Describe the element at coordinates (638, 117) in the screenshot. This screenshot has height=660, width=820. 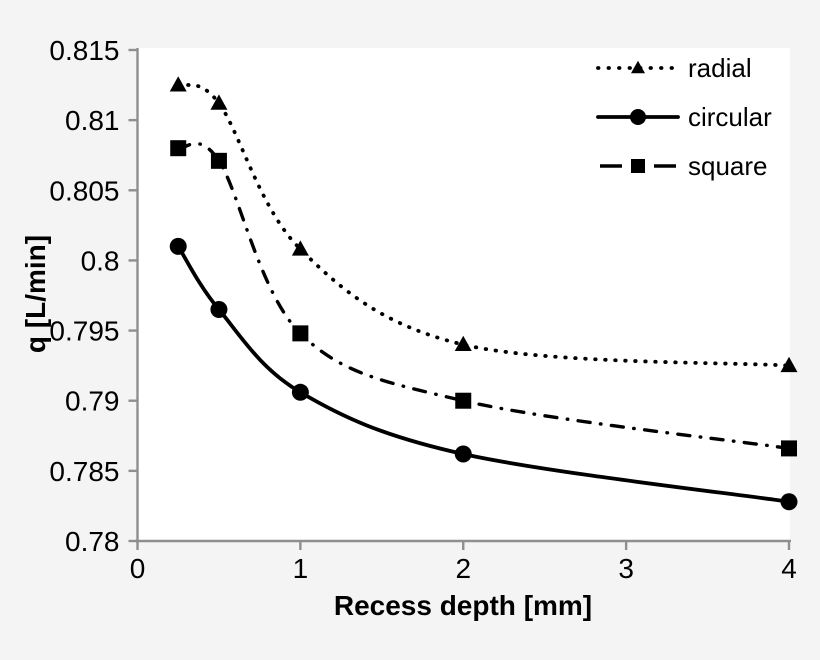
I see `legend-marker-circle` at that location.